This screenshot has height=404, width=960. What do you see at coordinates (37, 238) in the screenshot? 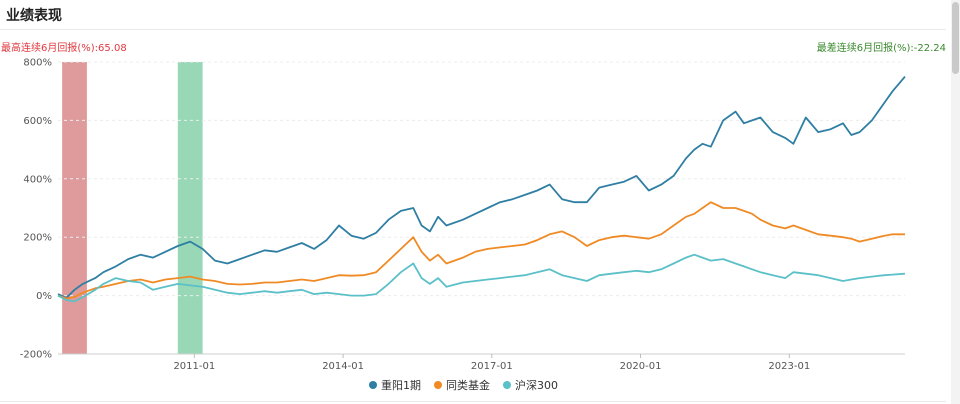
I see `y-tick-label: 200%` at bounding box center [37, 238].